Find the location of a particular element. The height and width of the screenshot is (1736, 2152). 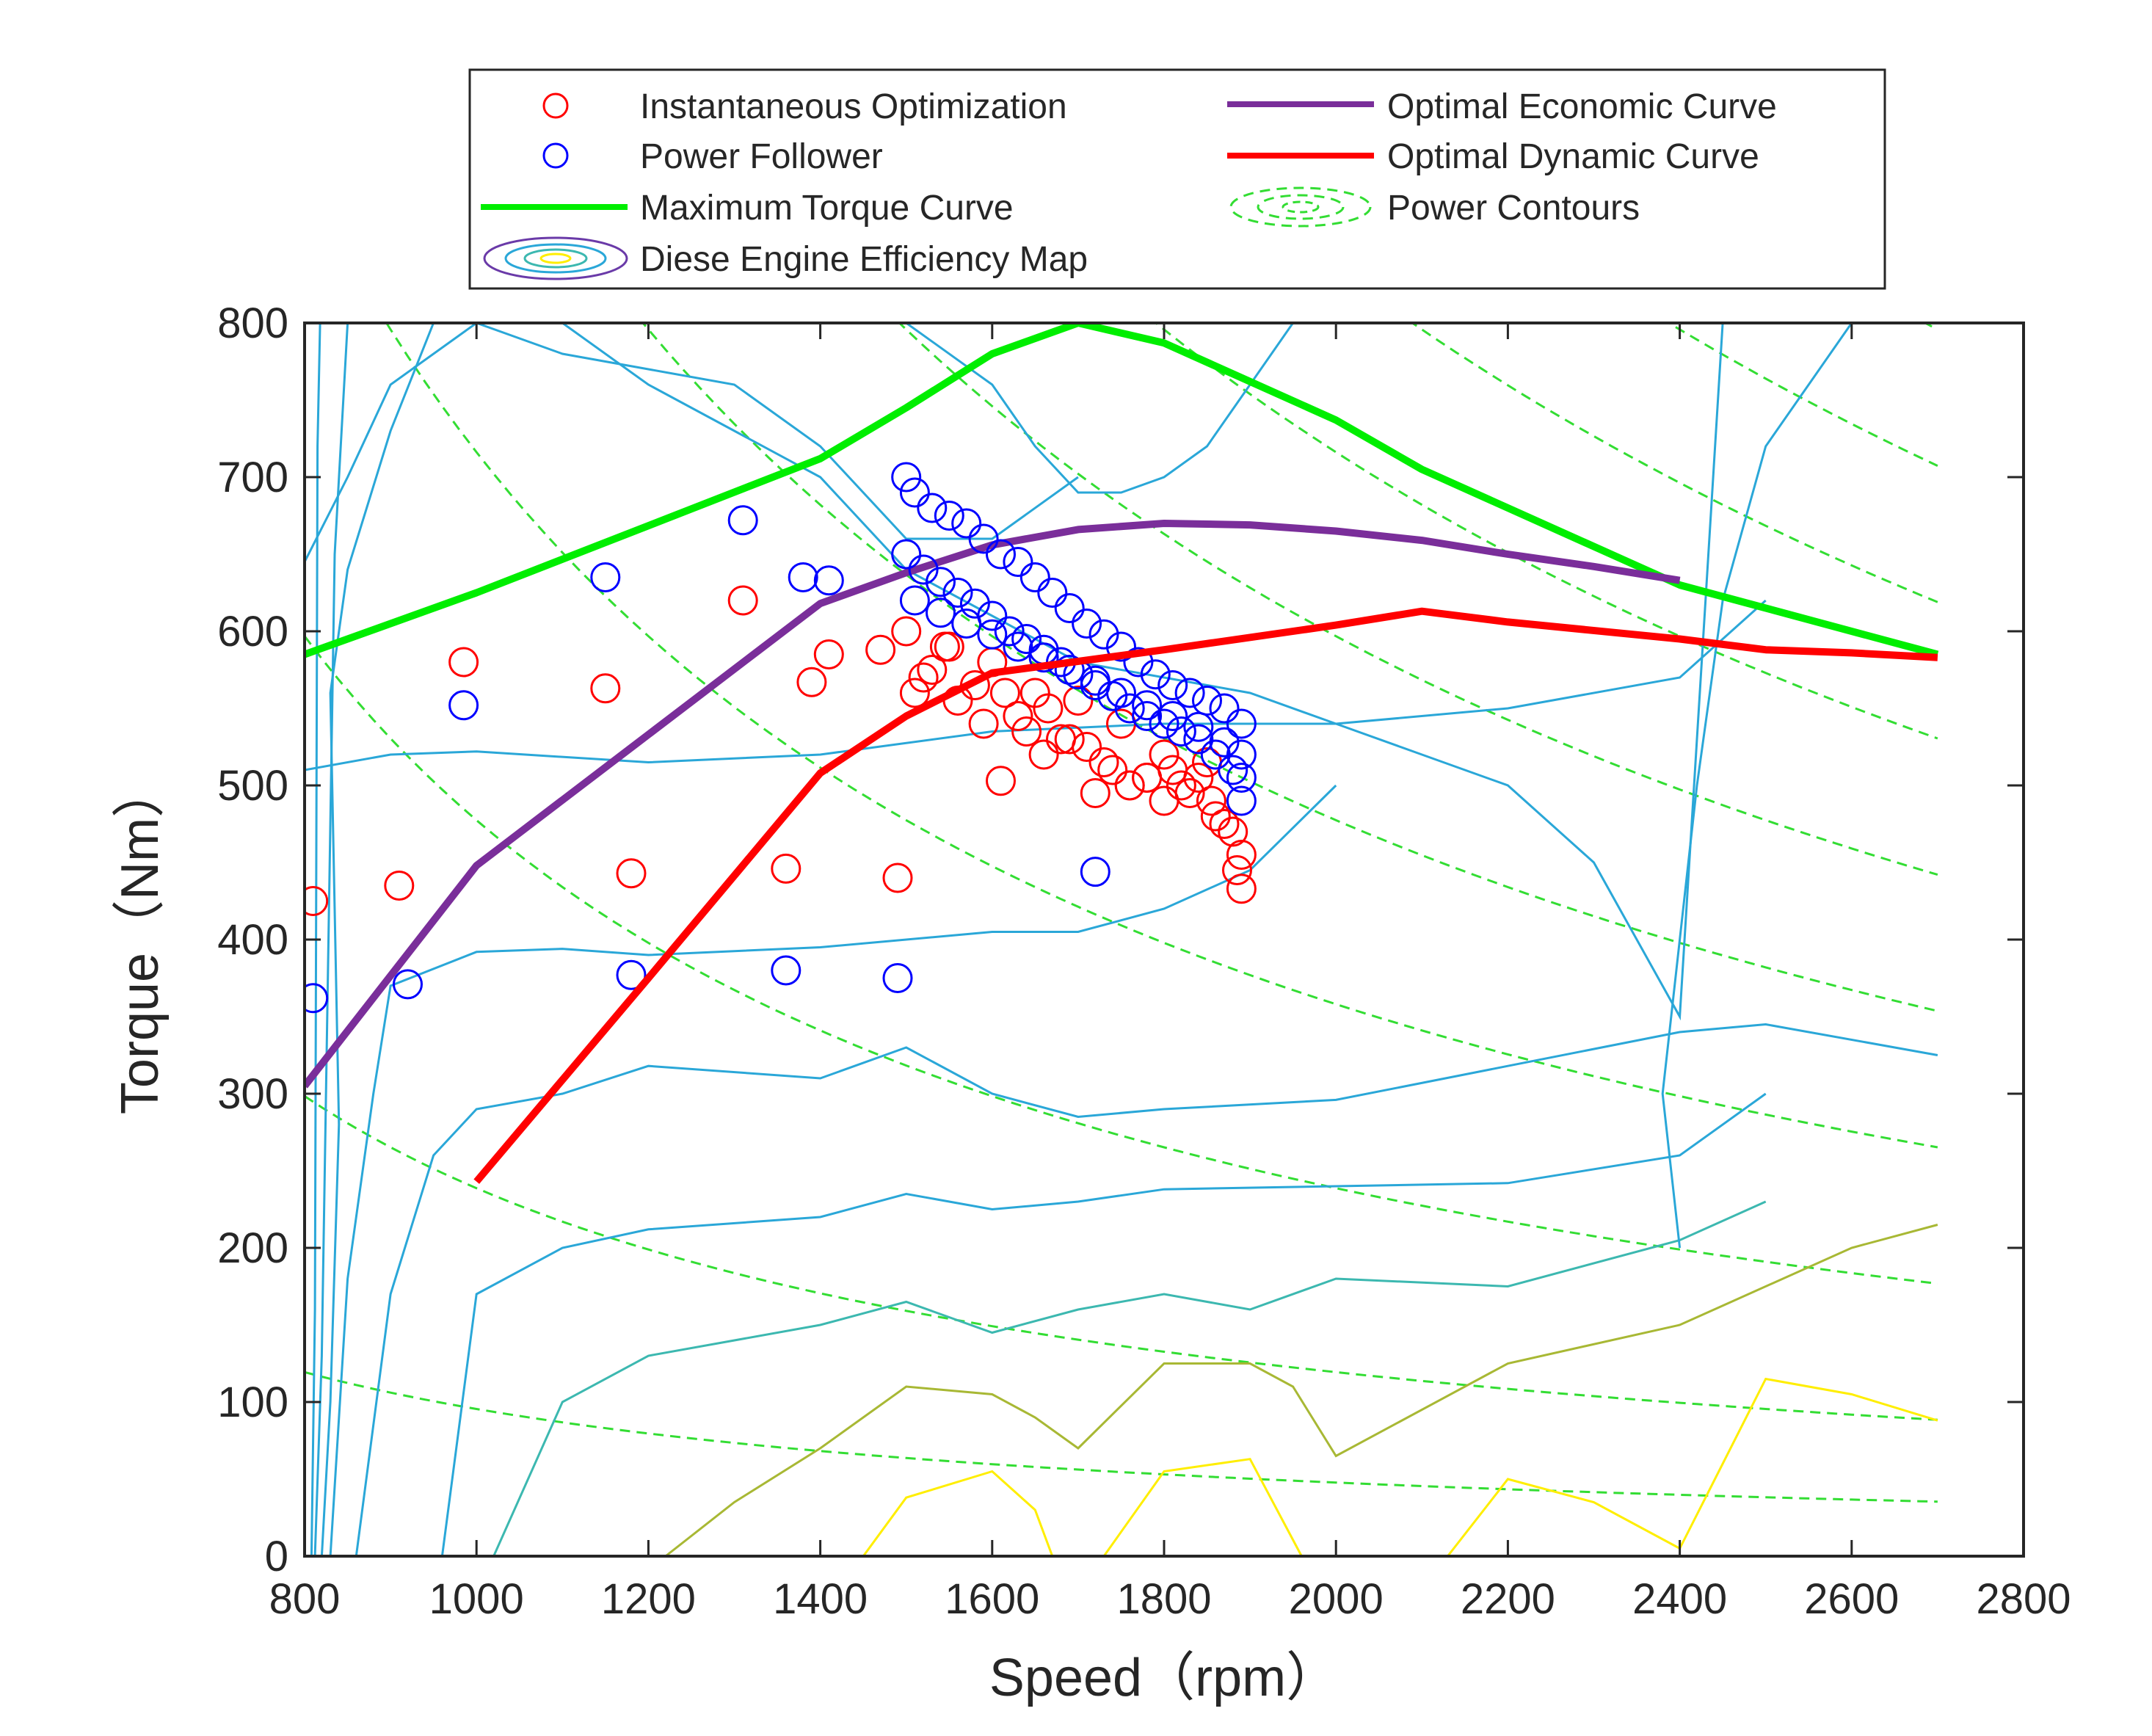

y-tick-label-100: 100 is located at coordinates (252, 1402).